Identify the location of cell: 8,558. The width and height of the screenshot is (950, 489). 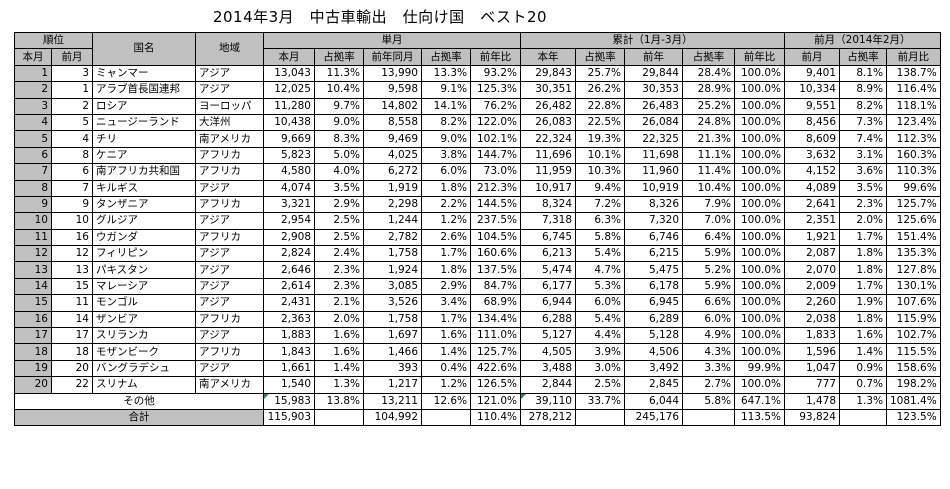
(392, 122).